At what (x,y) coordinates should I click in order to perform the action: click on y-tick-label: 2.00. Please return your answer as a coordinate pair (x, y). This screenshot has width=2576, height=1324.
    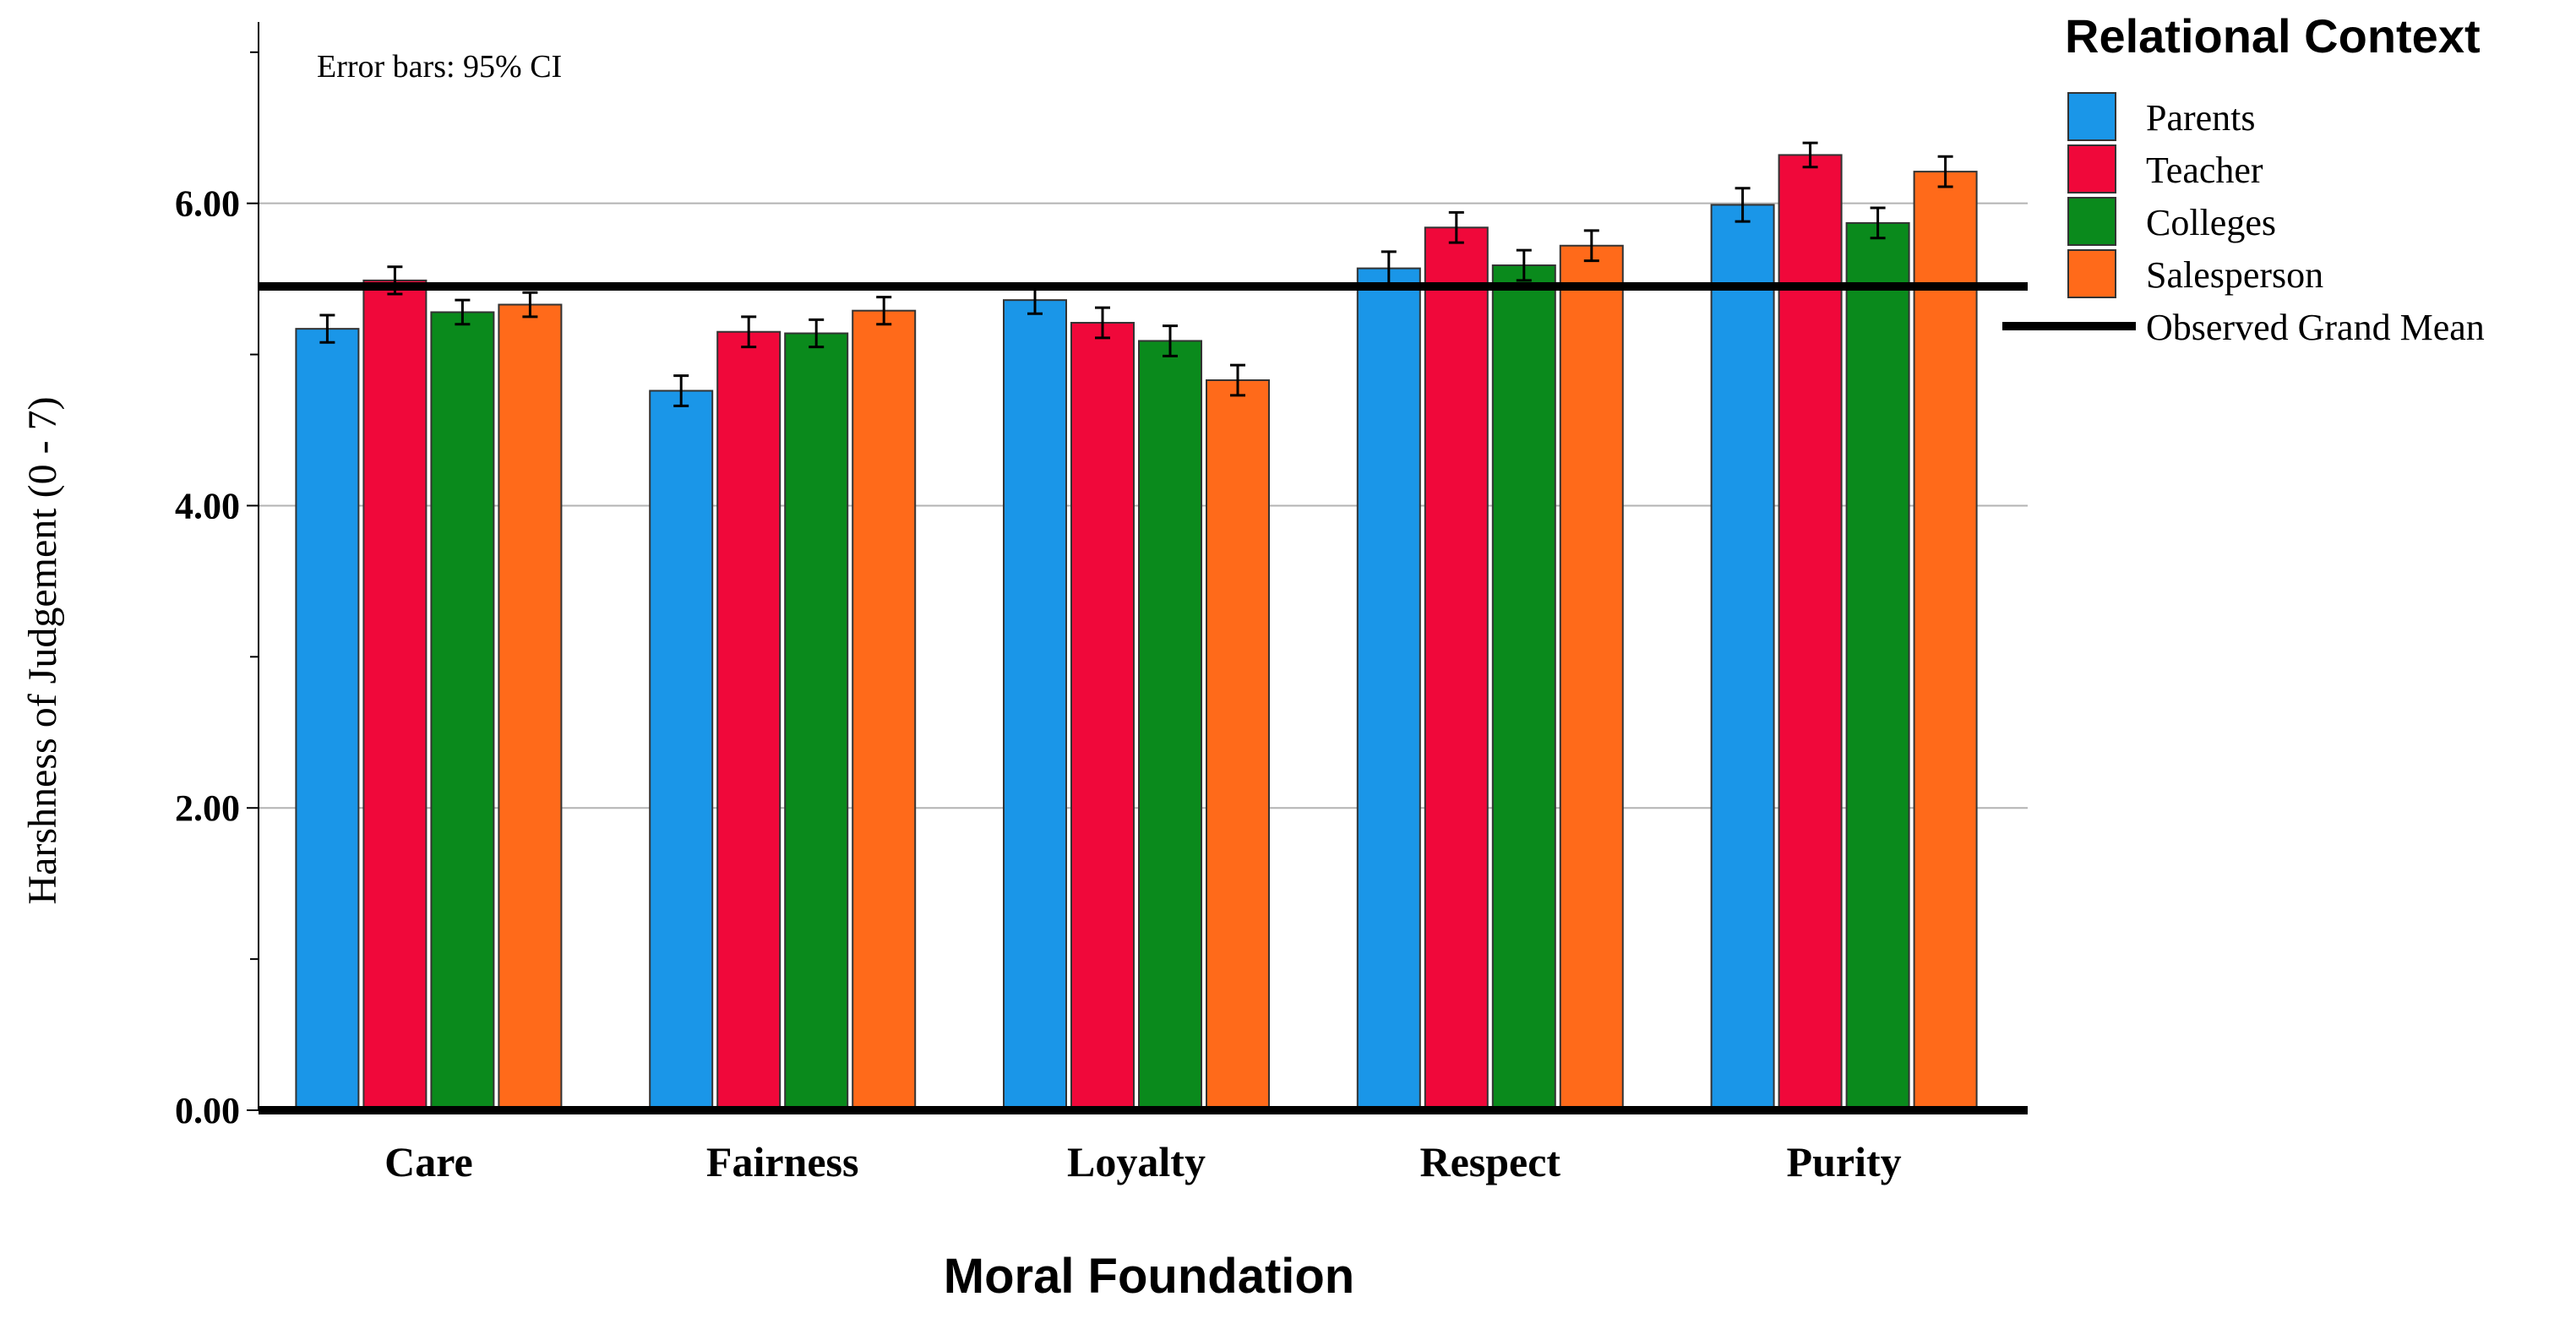
    Looking at the image, I should click on (207, 808).